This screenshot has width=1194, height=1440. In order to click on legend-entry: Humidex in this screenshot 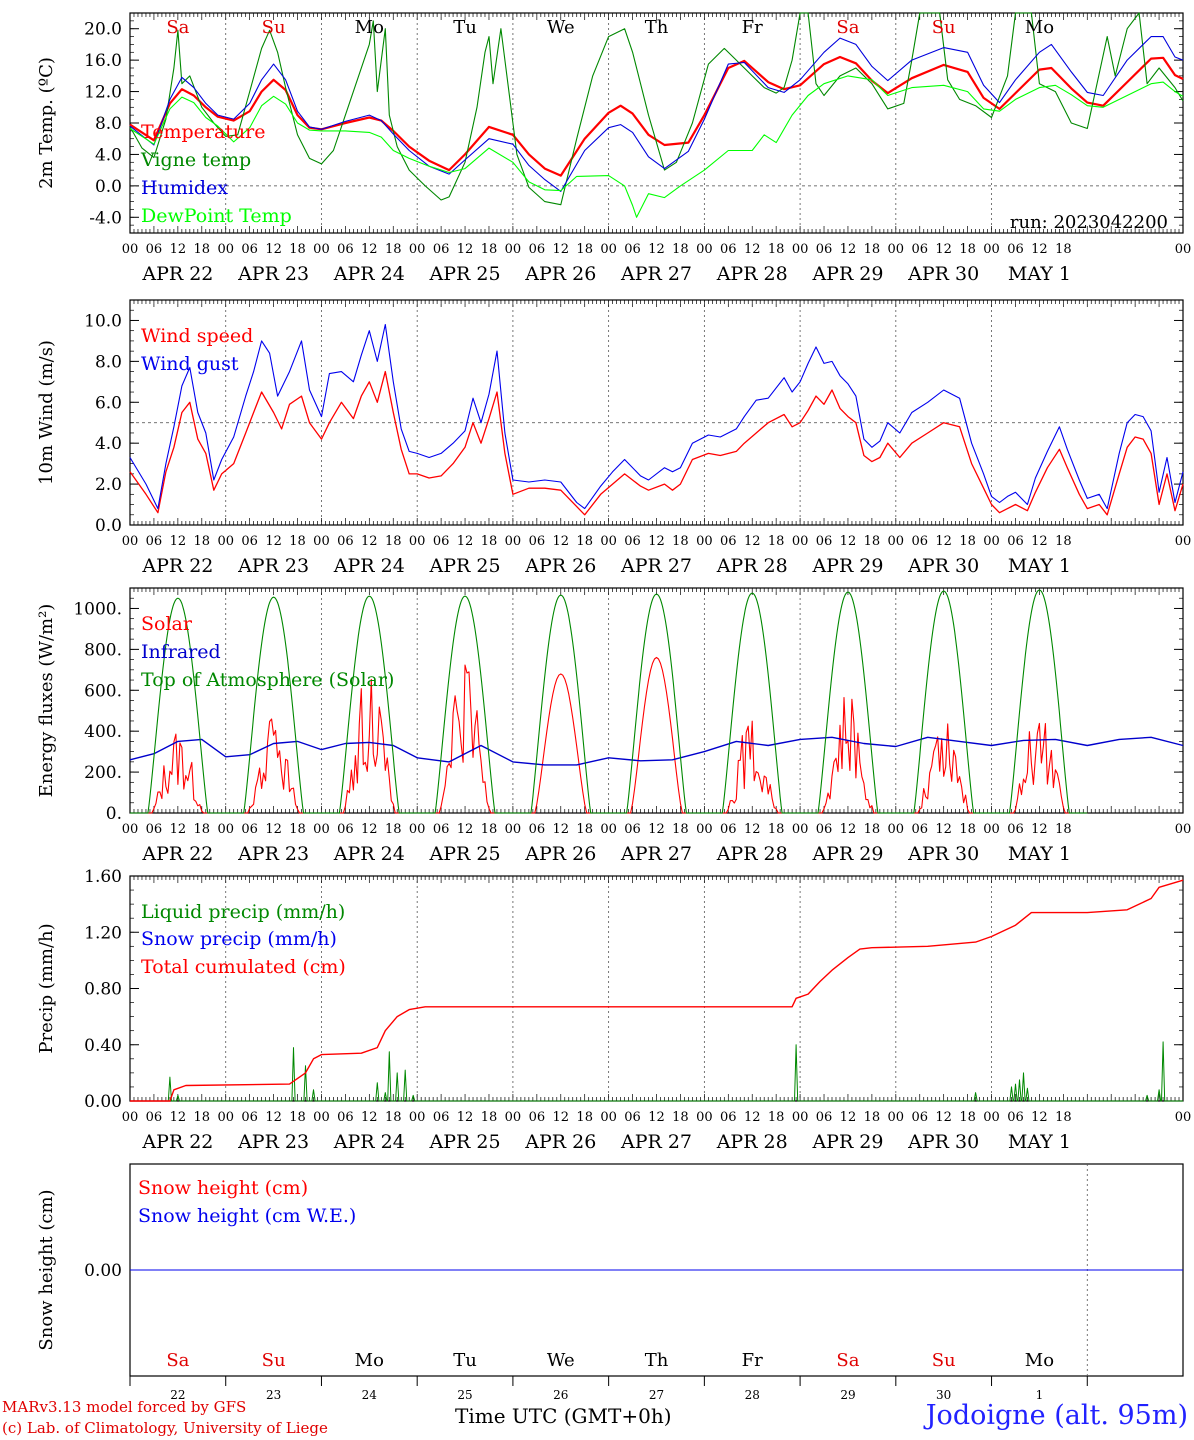, I will do `click(184, 188)`.